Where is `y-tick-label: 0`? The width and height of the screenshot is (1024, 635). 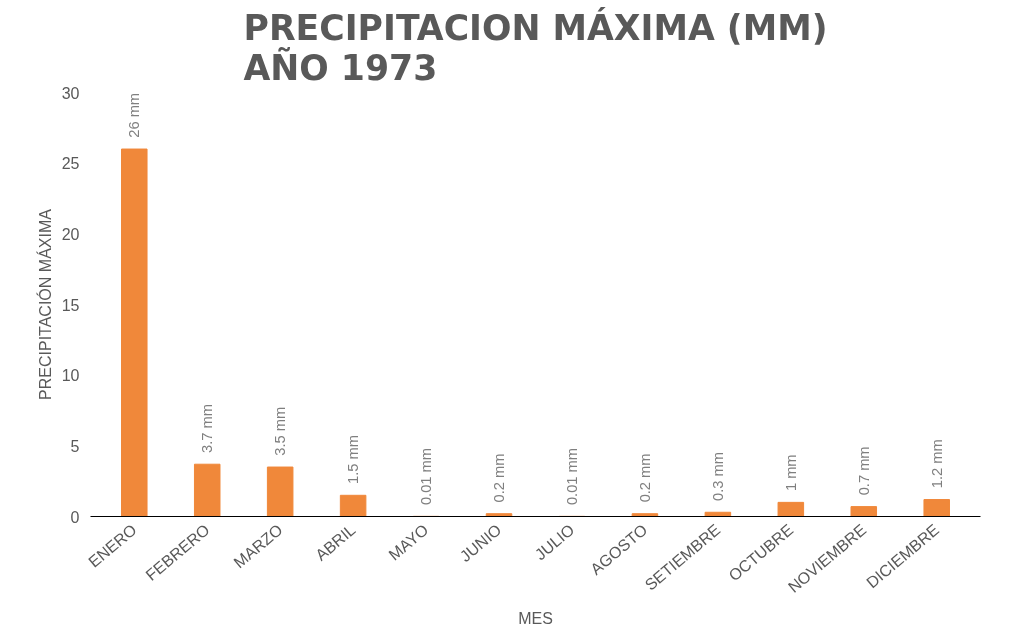
y-tick-label: 0 is located at coordinates (75, 517).